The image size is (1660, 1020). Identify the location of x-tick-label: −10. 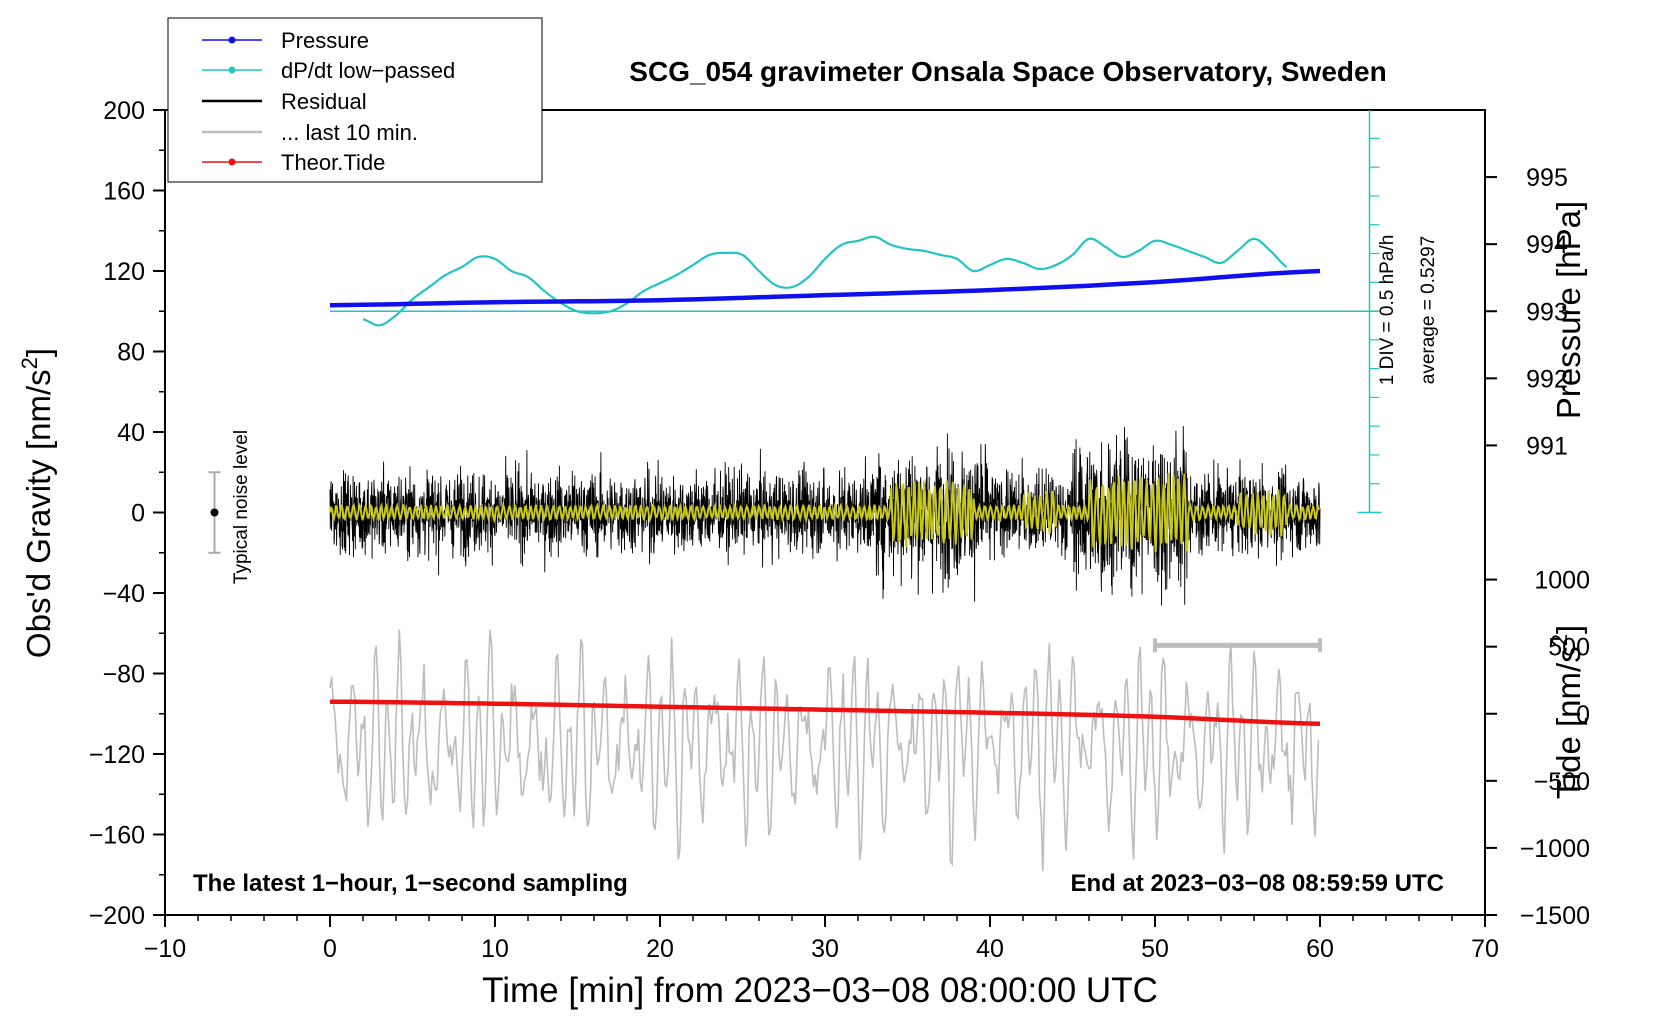
(165, 949).